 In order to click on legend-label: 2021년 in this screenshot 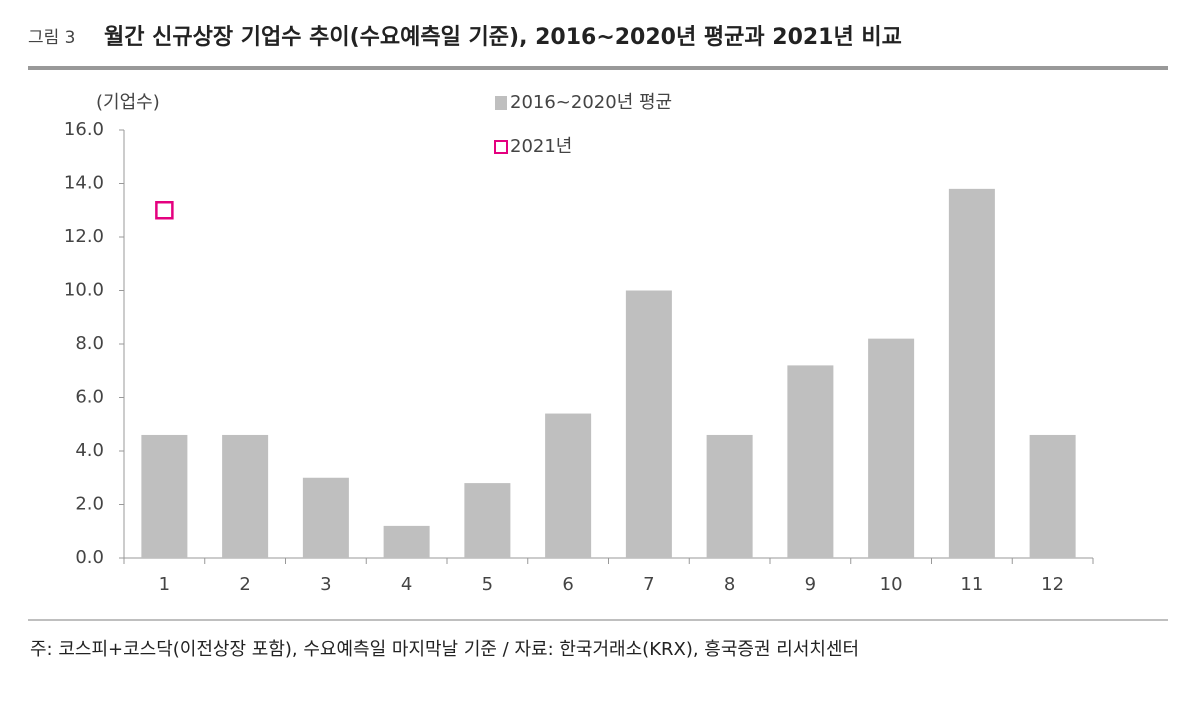, I will do `click(541, 146)`.